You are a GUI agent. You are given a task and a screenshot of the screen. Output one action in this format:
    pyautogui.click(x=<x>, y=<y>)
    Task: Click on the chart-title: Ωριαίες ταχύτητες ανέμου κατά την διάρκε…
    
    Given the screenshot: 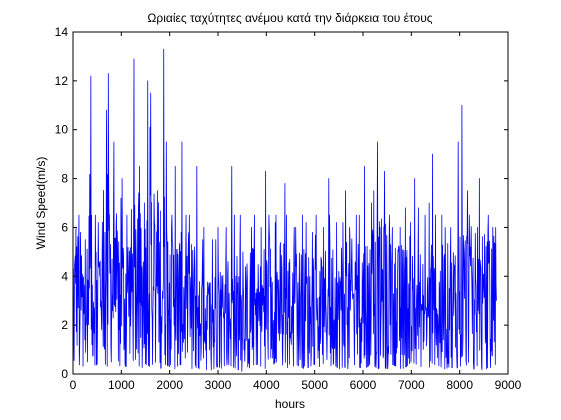 What is the action you would take?
    pyautogui.click(x=289, y=18)
    